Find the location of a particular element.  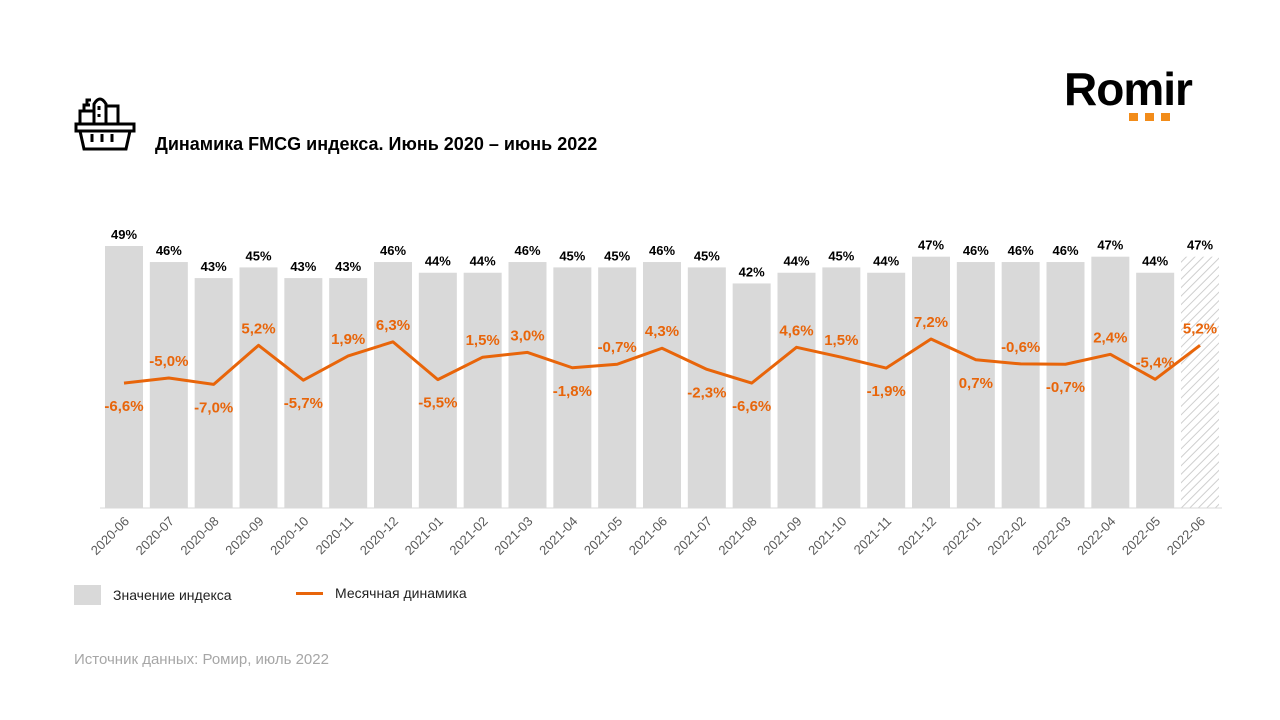

monthly-line is located at coordinates (662, 361).